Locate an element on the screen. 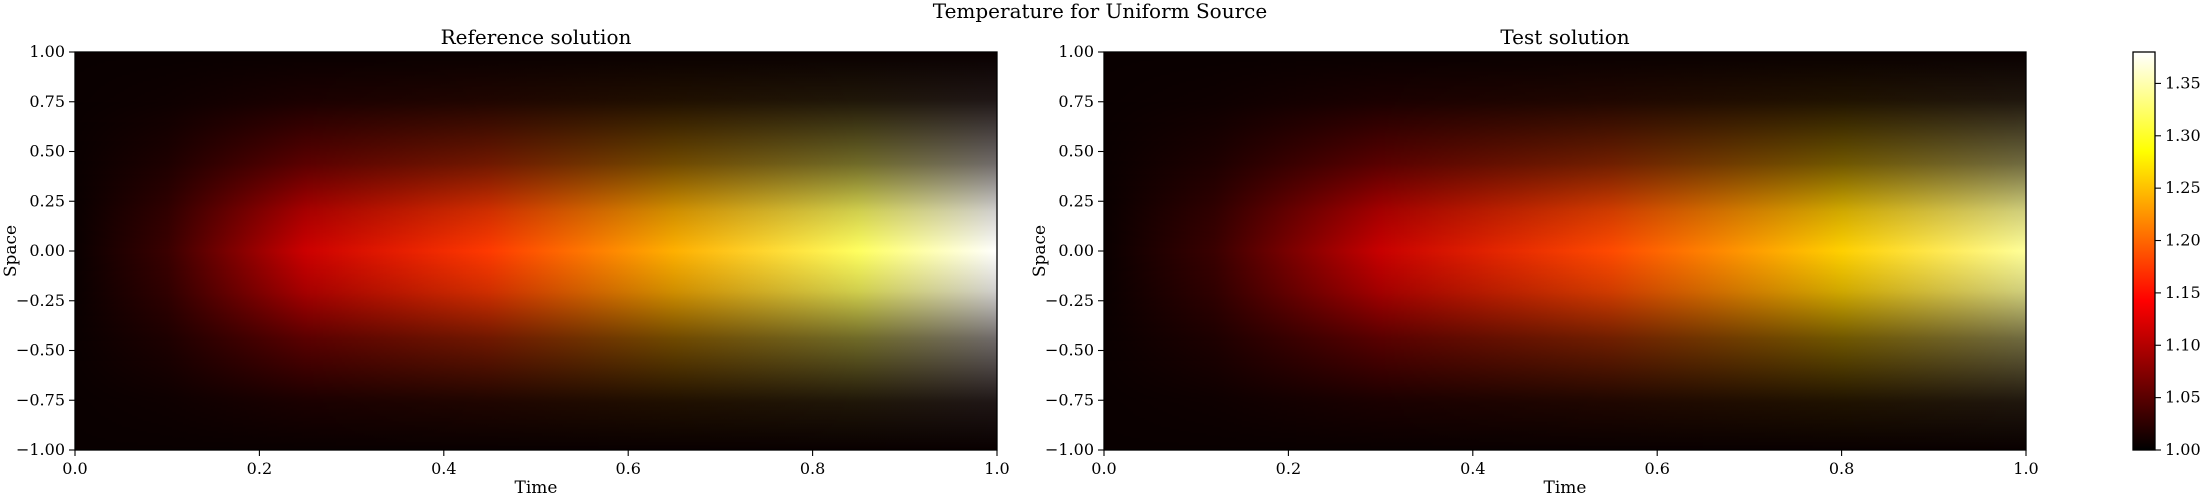  y-axis-label-reference: Space is located at coordinates (11, 251).